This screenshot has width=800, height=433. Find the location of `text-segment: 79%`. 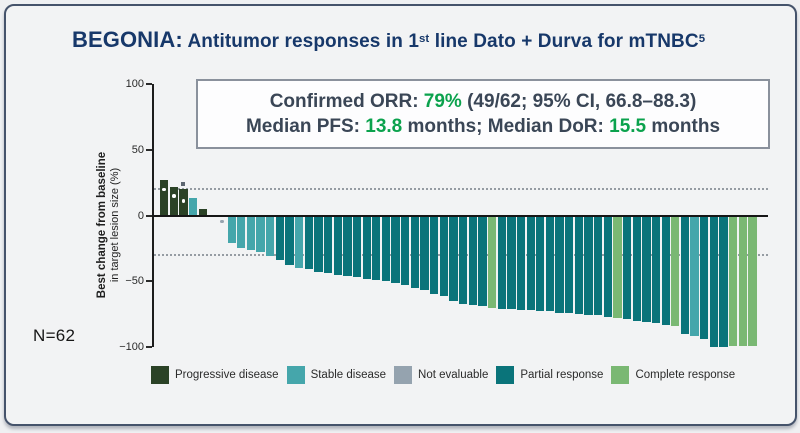

text-segment: 79% is located at coordinates (442, 101).